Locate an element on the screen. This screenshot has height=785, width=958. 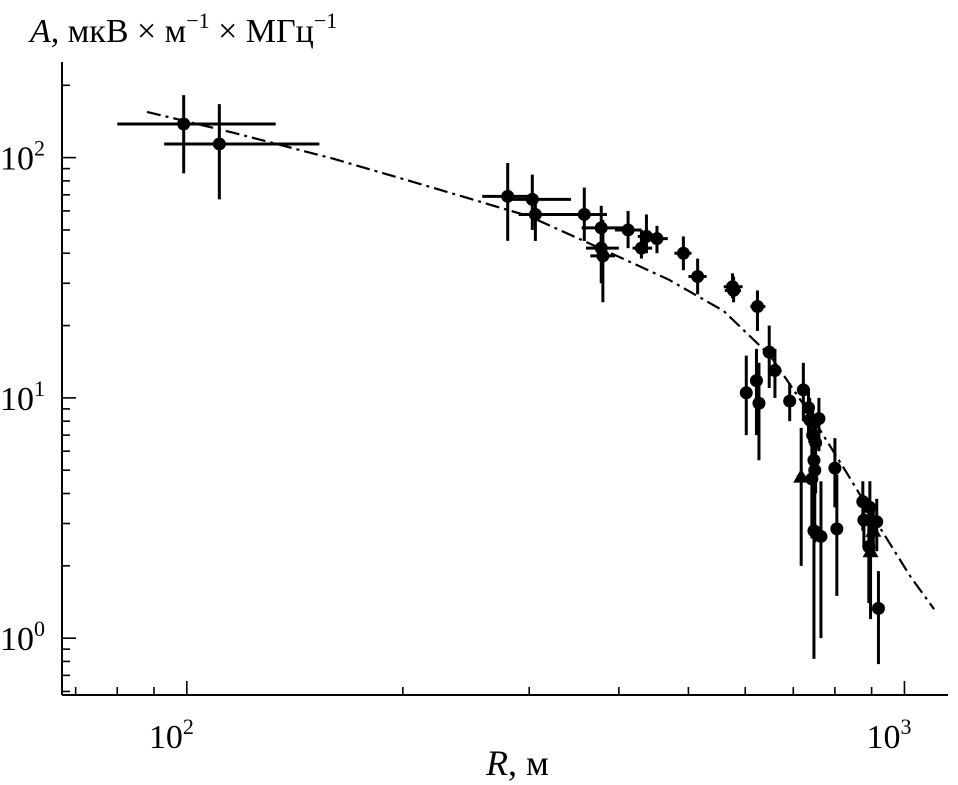
y-tick-label: 10² is located at coordinates (22, 157).